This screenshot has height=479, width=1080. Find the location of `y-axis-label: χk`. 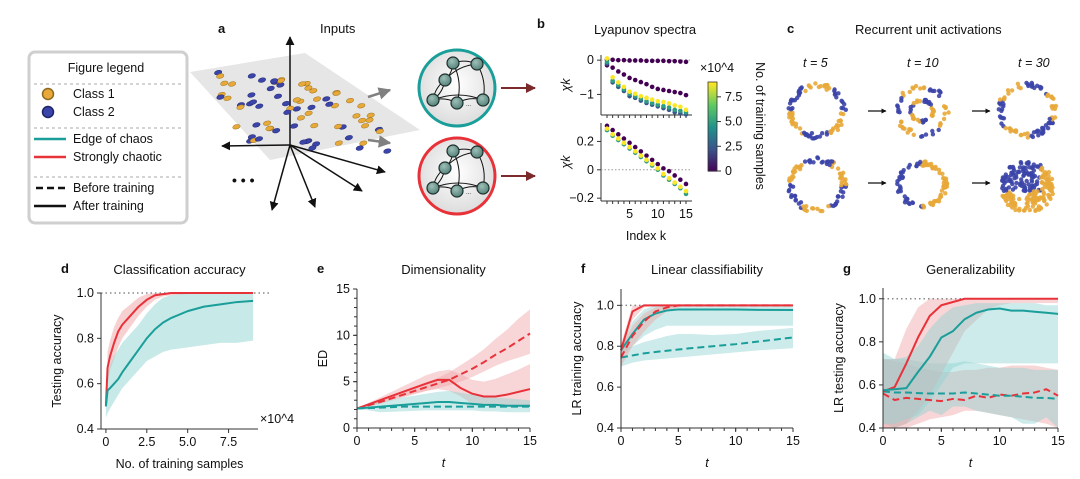

y-axis-label: χk is located at coordinates (566, 85).